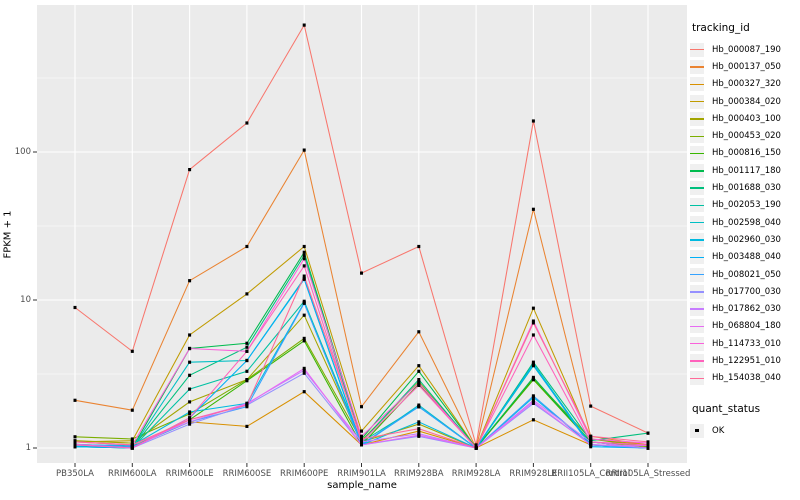 The width and height of the screenshot is (800, 500). What do you see at coordinates (697, 430) in the screenshot?
I see `black-square-point-icon` at bounding box center [697, 430].